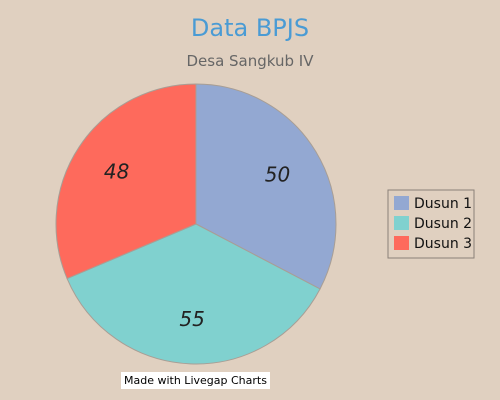 This screenshot has width=500, height=400. Describe the element at coordinates (195, 380) in the screenshot. I see `credit-label: Made with Livegap Charts` at that location.